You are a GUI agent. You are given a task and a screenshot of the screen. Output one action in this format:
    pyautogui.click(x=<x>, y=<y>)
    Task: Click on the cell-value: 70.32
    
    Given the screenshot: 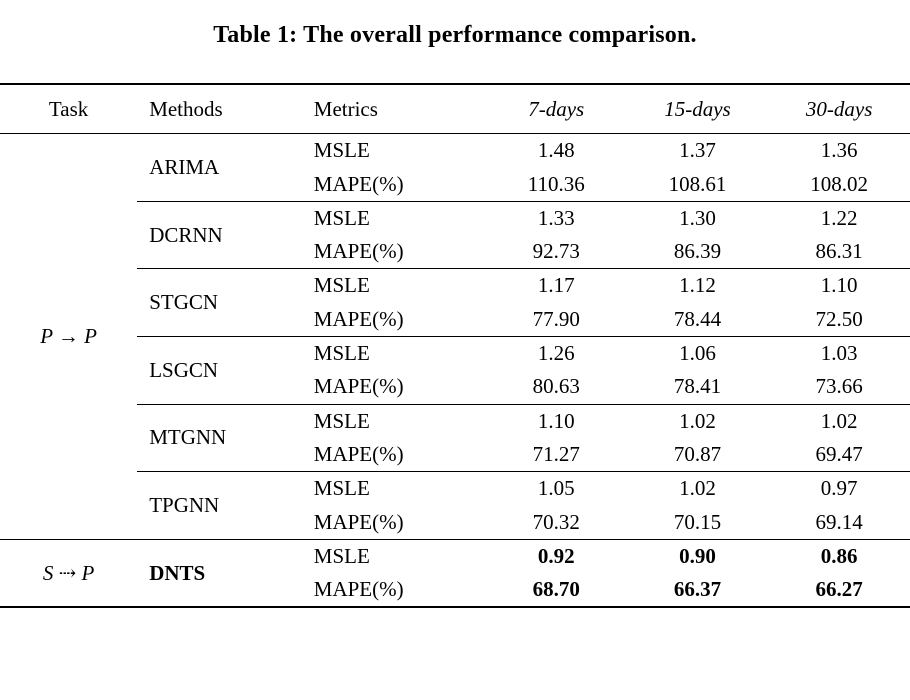 What is the action you would take?
    pyautogui.click(x=556, y=521)
    